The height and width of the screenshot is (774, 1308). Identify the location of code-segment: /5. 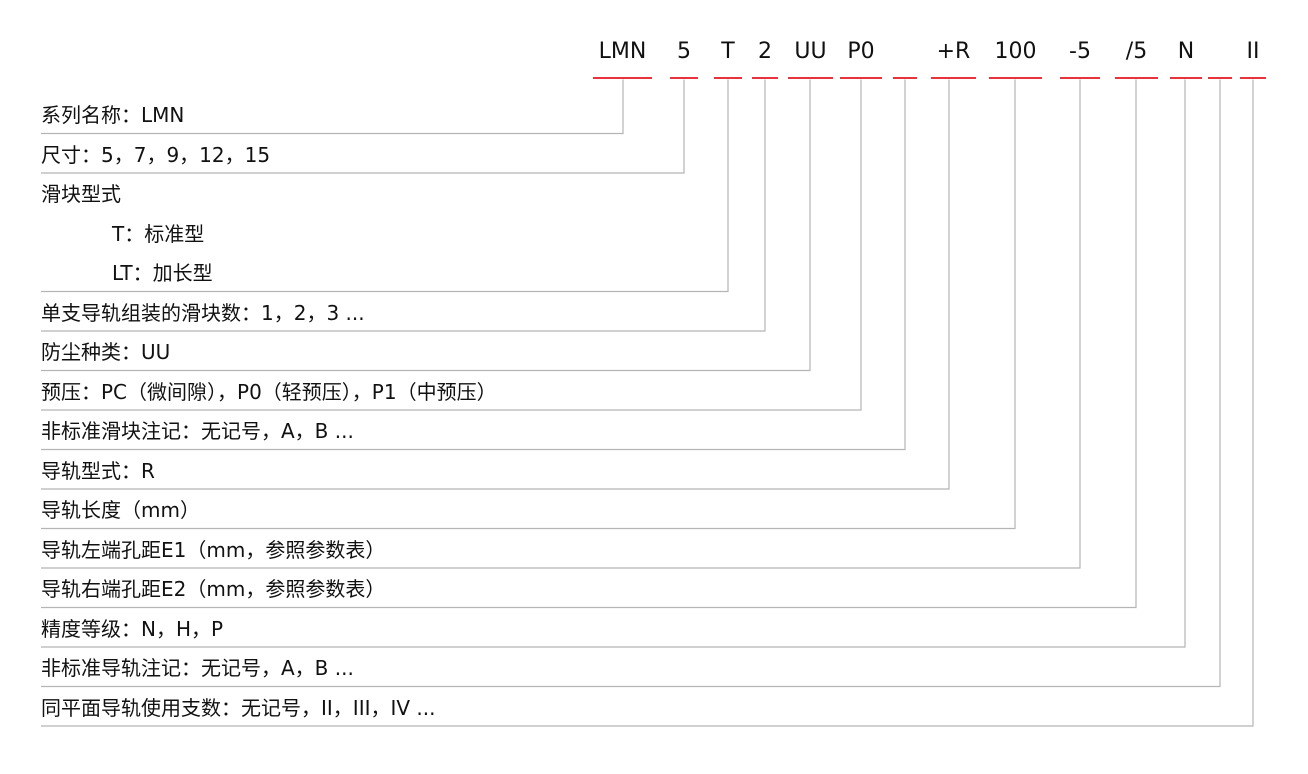
(1136, 59).